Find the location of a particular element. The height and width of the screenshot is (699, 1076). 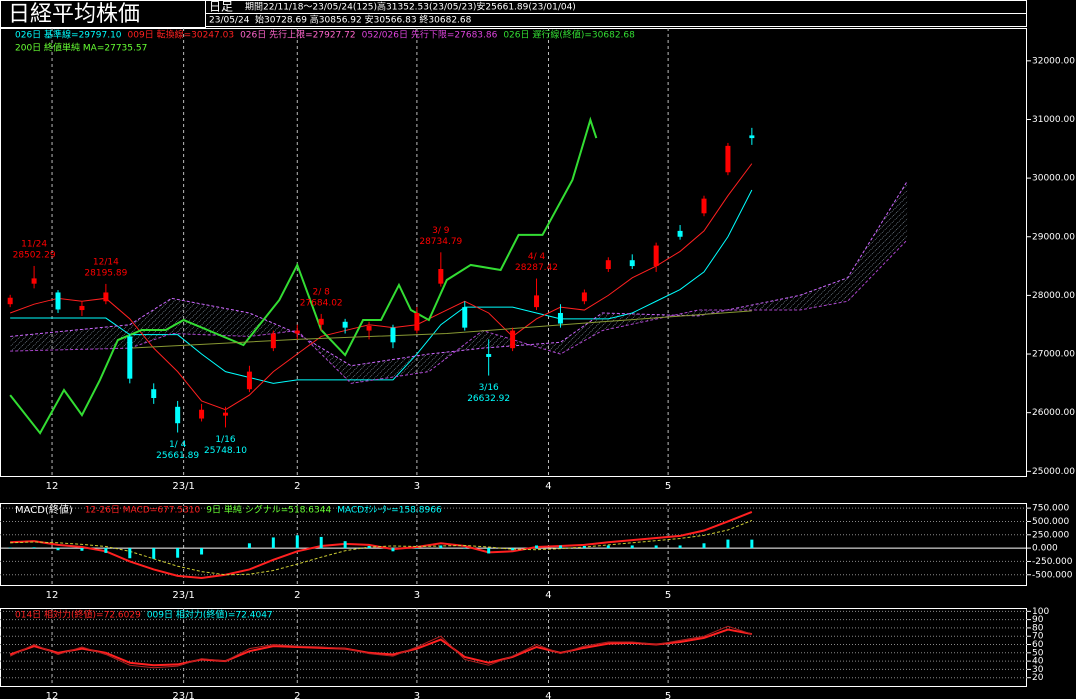

y-tick-label: 500.000 is located at coordinates (1050, 522).